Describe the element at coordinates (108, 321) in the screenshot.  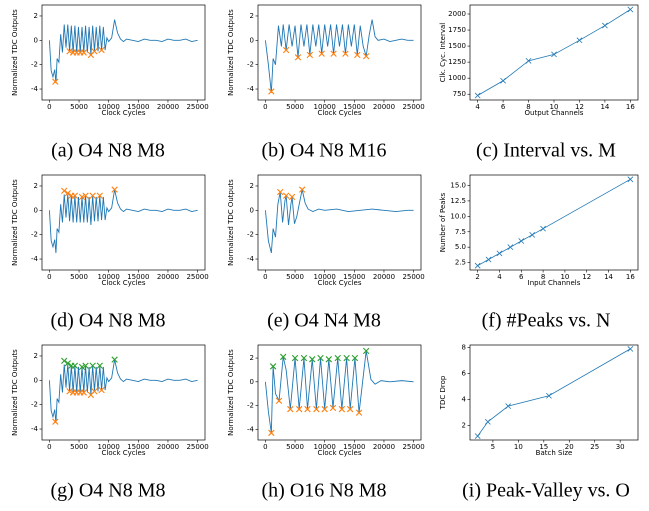
I see `caption: (d) O4 N8 M8` at that location.